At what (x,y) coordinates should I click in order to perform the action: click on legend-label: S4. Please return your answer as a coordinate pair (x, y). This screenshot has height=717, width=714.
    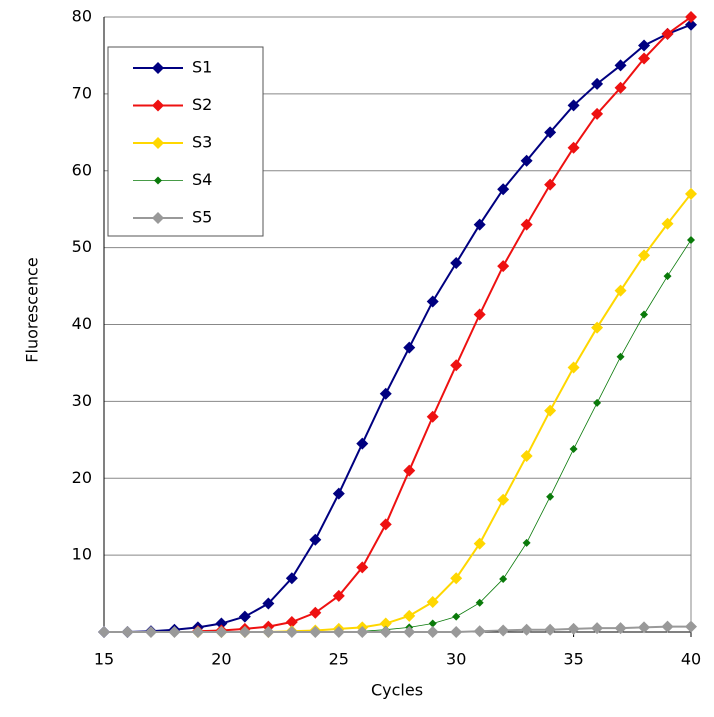
    Looking at the image, I should click on (202, 179).